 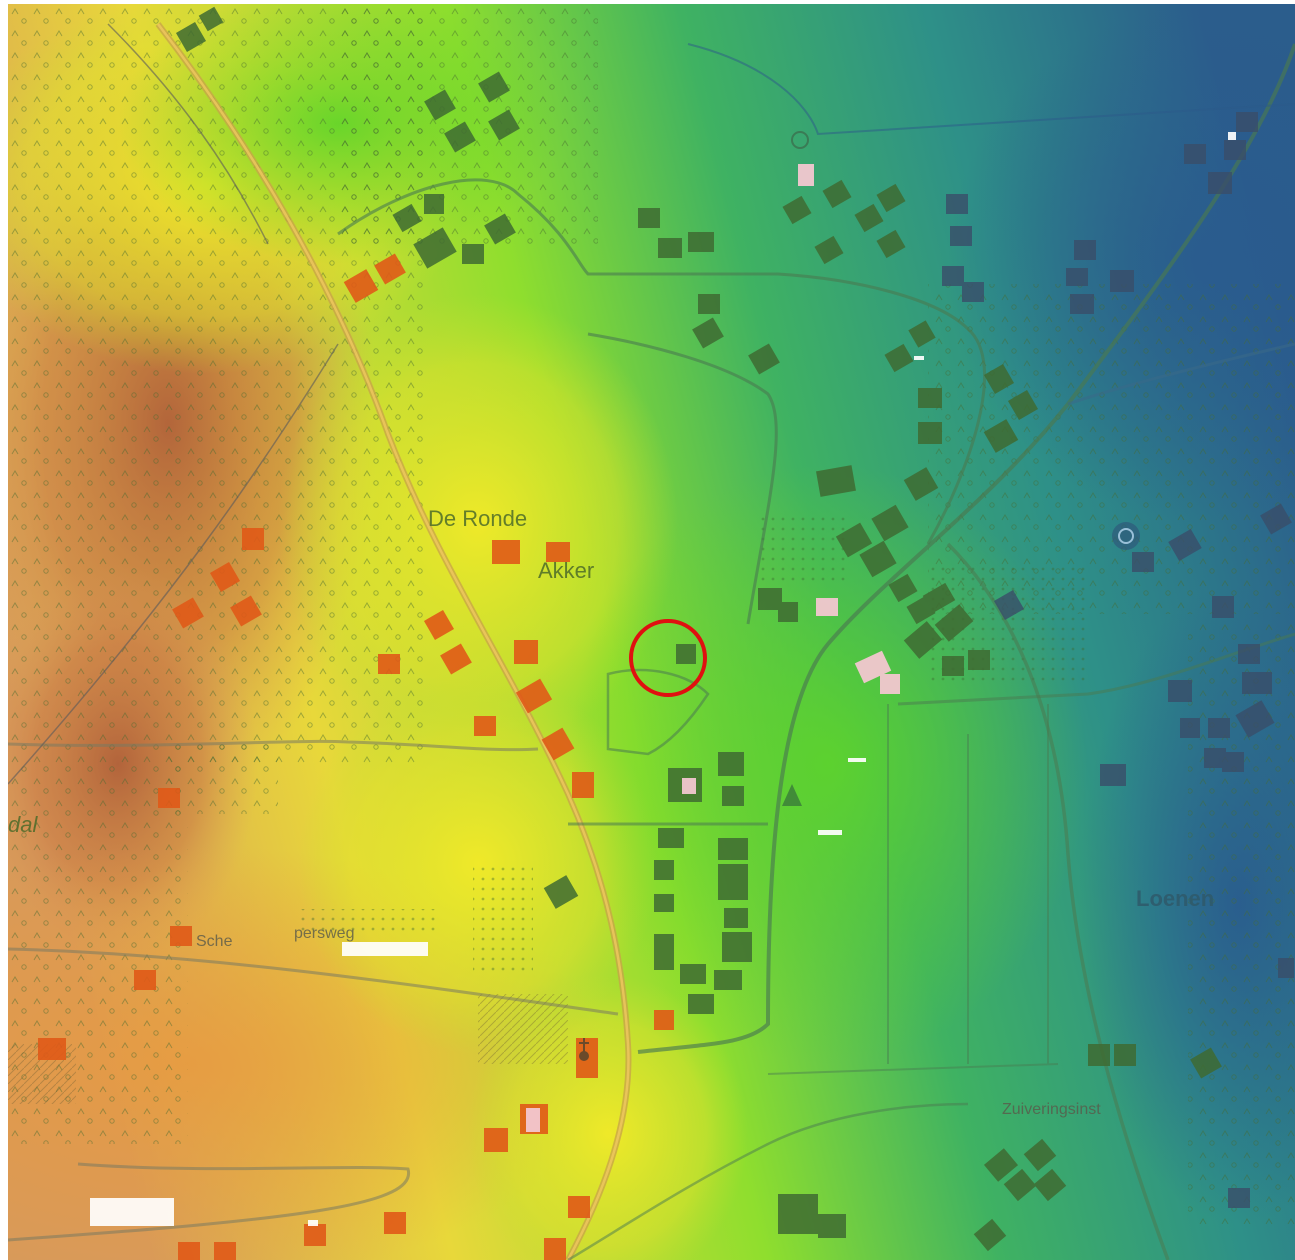 What do you see at coordinates (23, 824) in the screenshot?
I see `label-dal: dal` at bounding box center [23, 824].